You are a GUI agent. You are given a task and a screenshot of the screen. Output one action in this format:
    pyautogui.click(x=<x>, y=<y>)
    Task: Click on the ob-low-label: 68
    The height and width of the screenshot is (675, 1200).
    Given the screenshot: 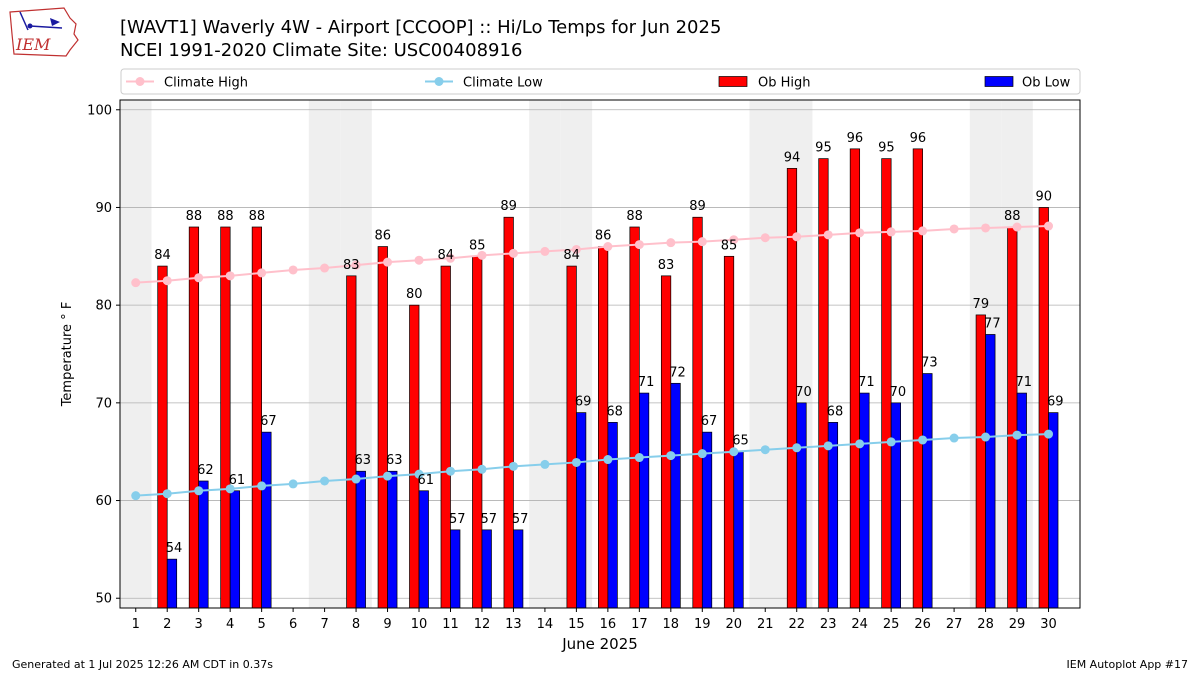 What is the action you would take?
    pyautogui.click(x=614, y=411)
    